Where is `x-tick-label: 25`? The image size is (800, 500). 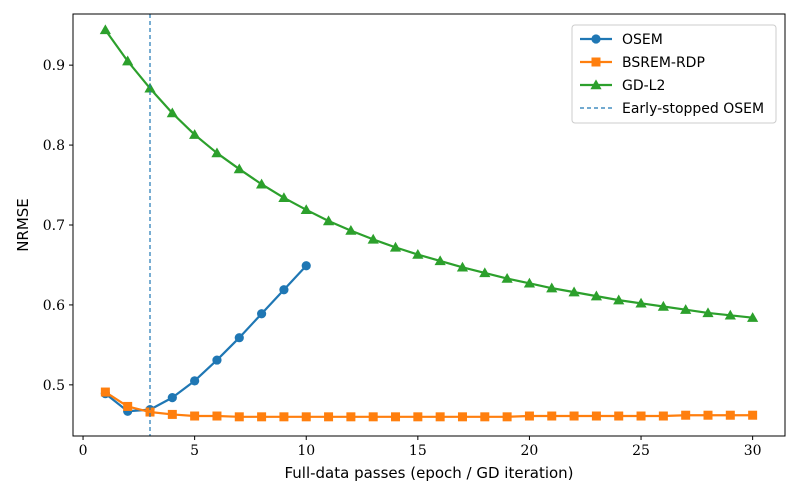 x-tick-label: 25 is located at coordinates (641, 451).